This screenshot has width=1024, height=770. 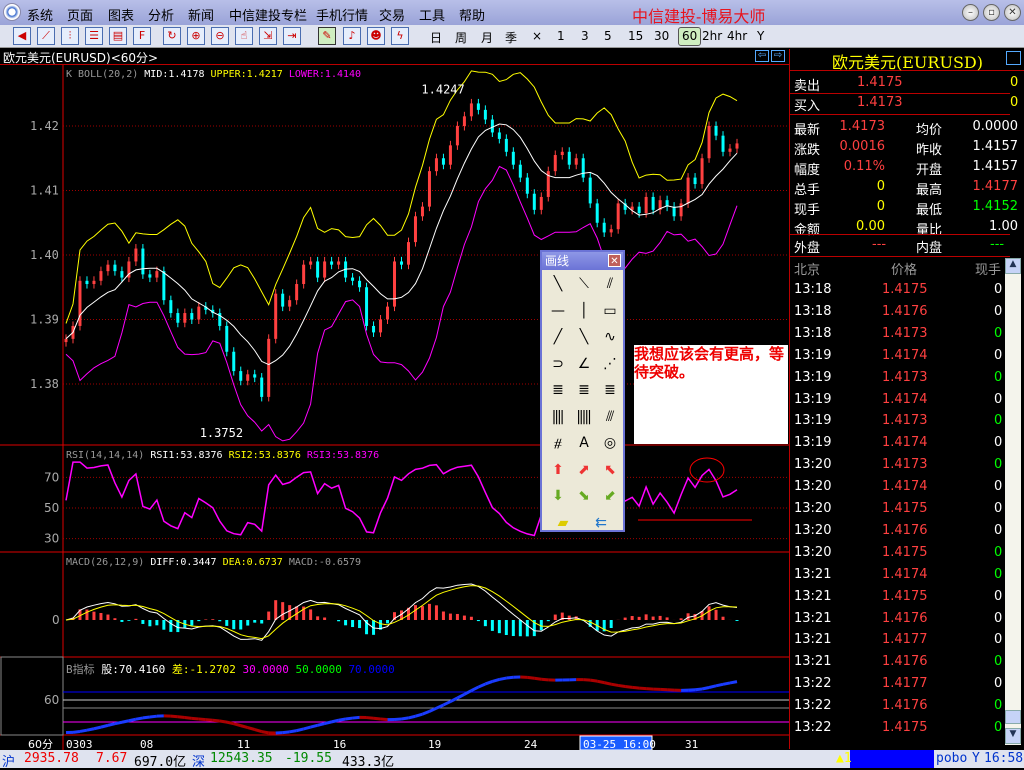 I want to click on draw-icon: ✎, so click(x=327, y=36).